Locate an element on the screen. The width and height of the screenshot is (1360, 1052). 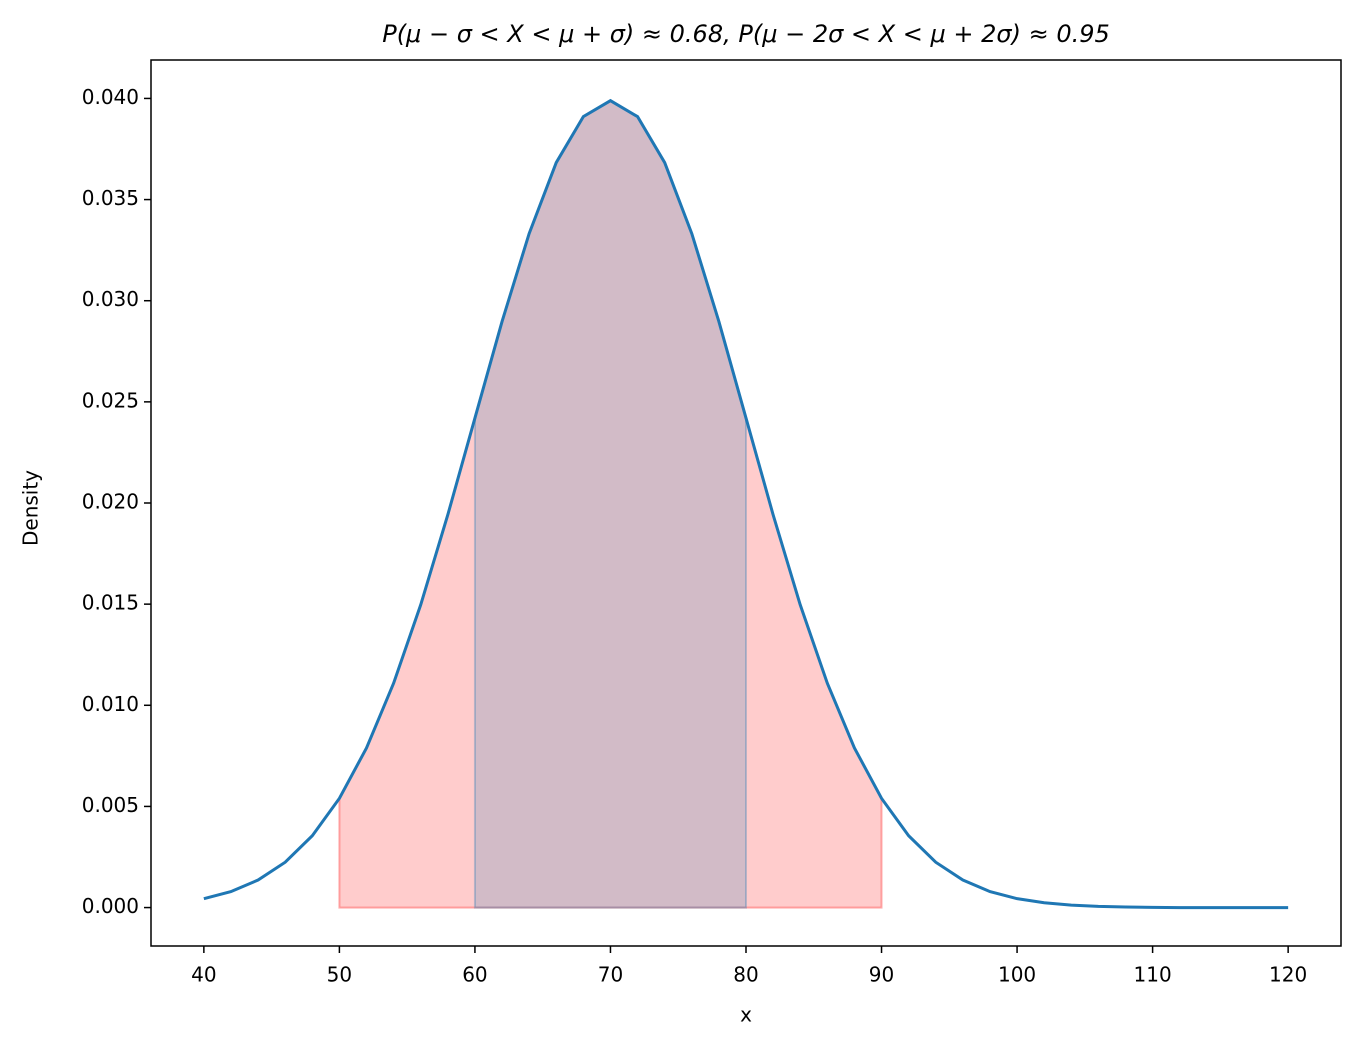
y-tick-label: 0.005 is located at coordinates (110, 805).